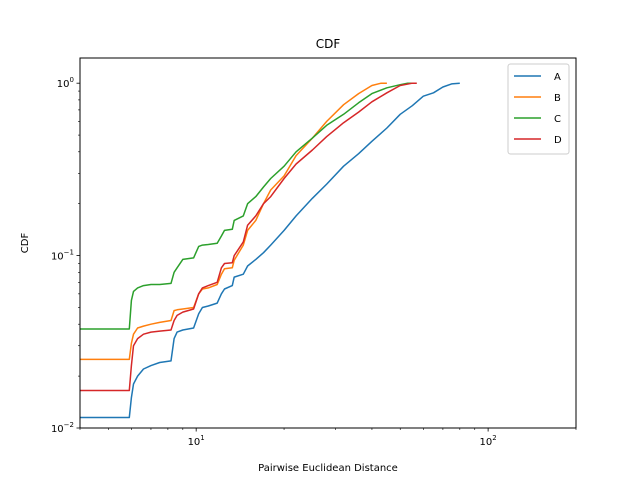  I want to click on y-tick-label: 10⁻², so click(62, 428).